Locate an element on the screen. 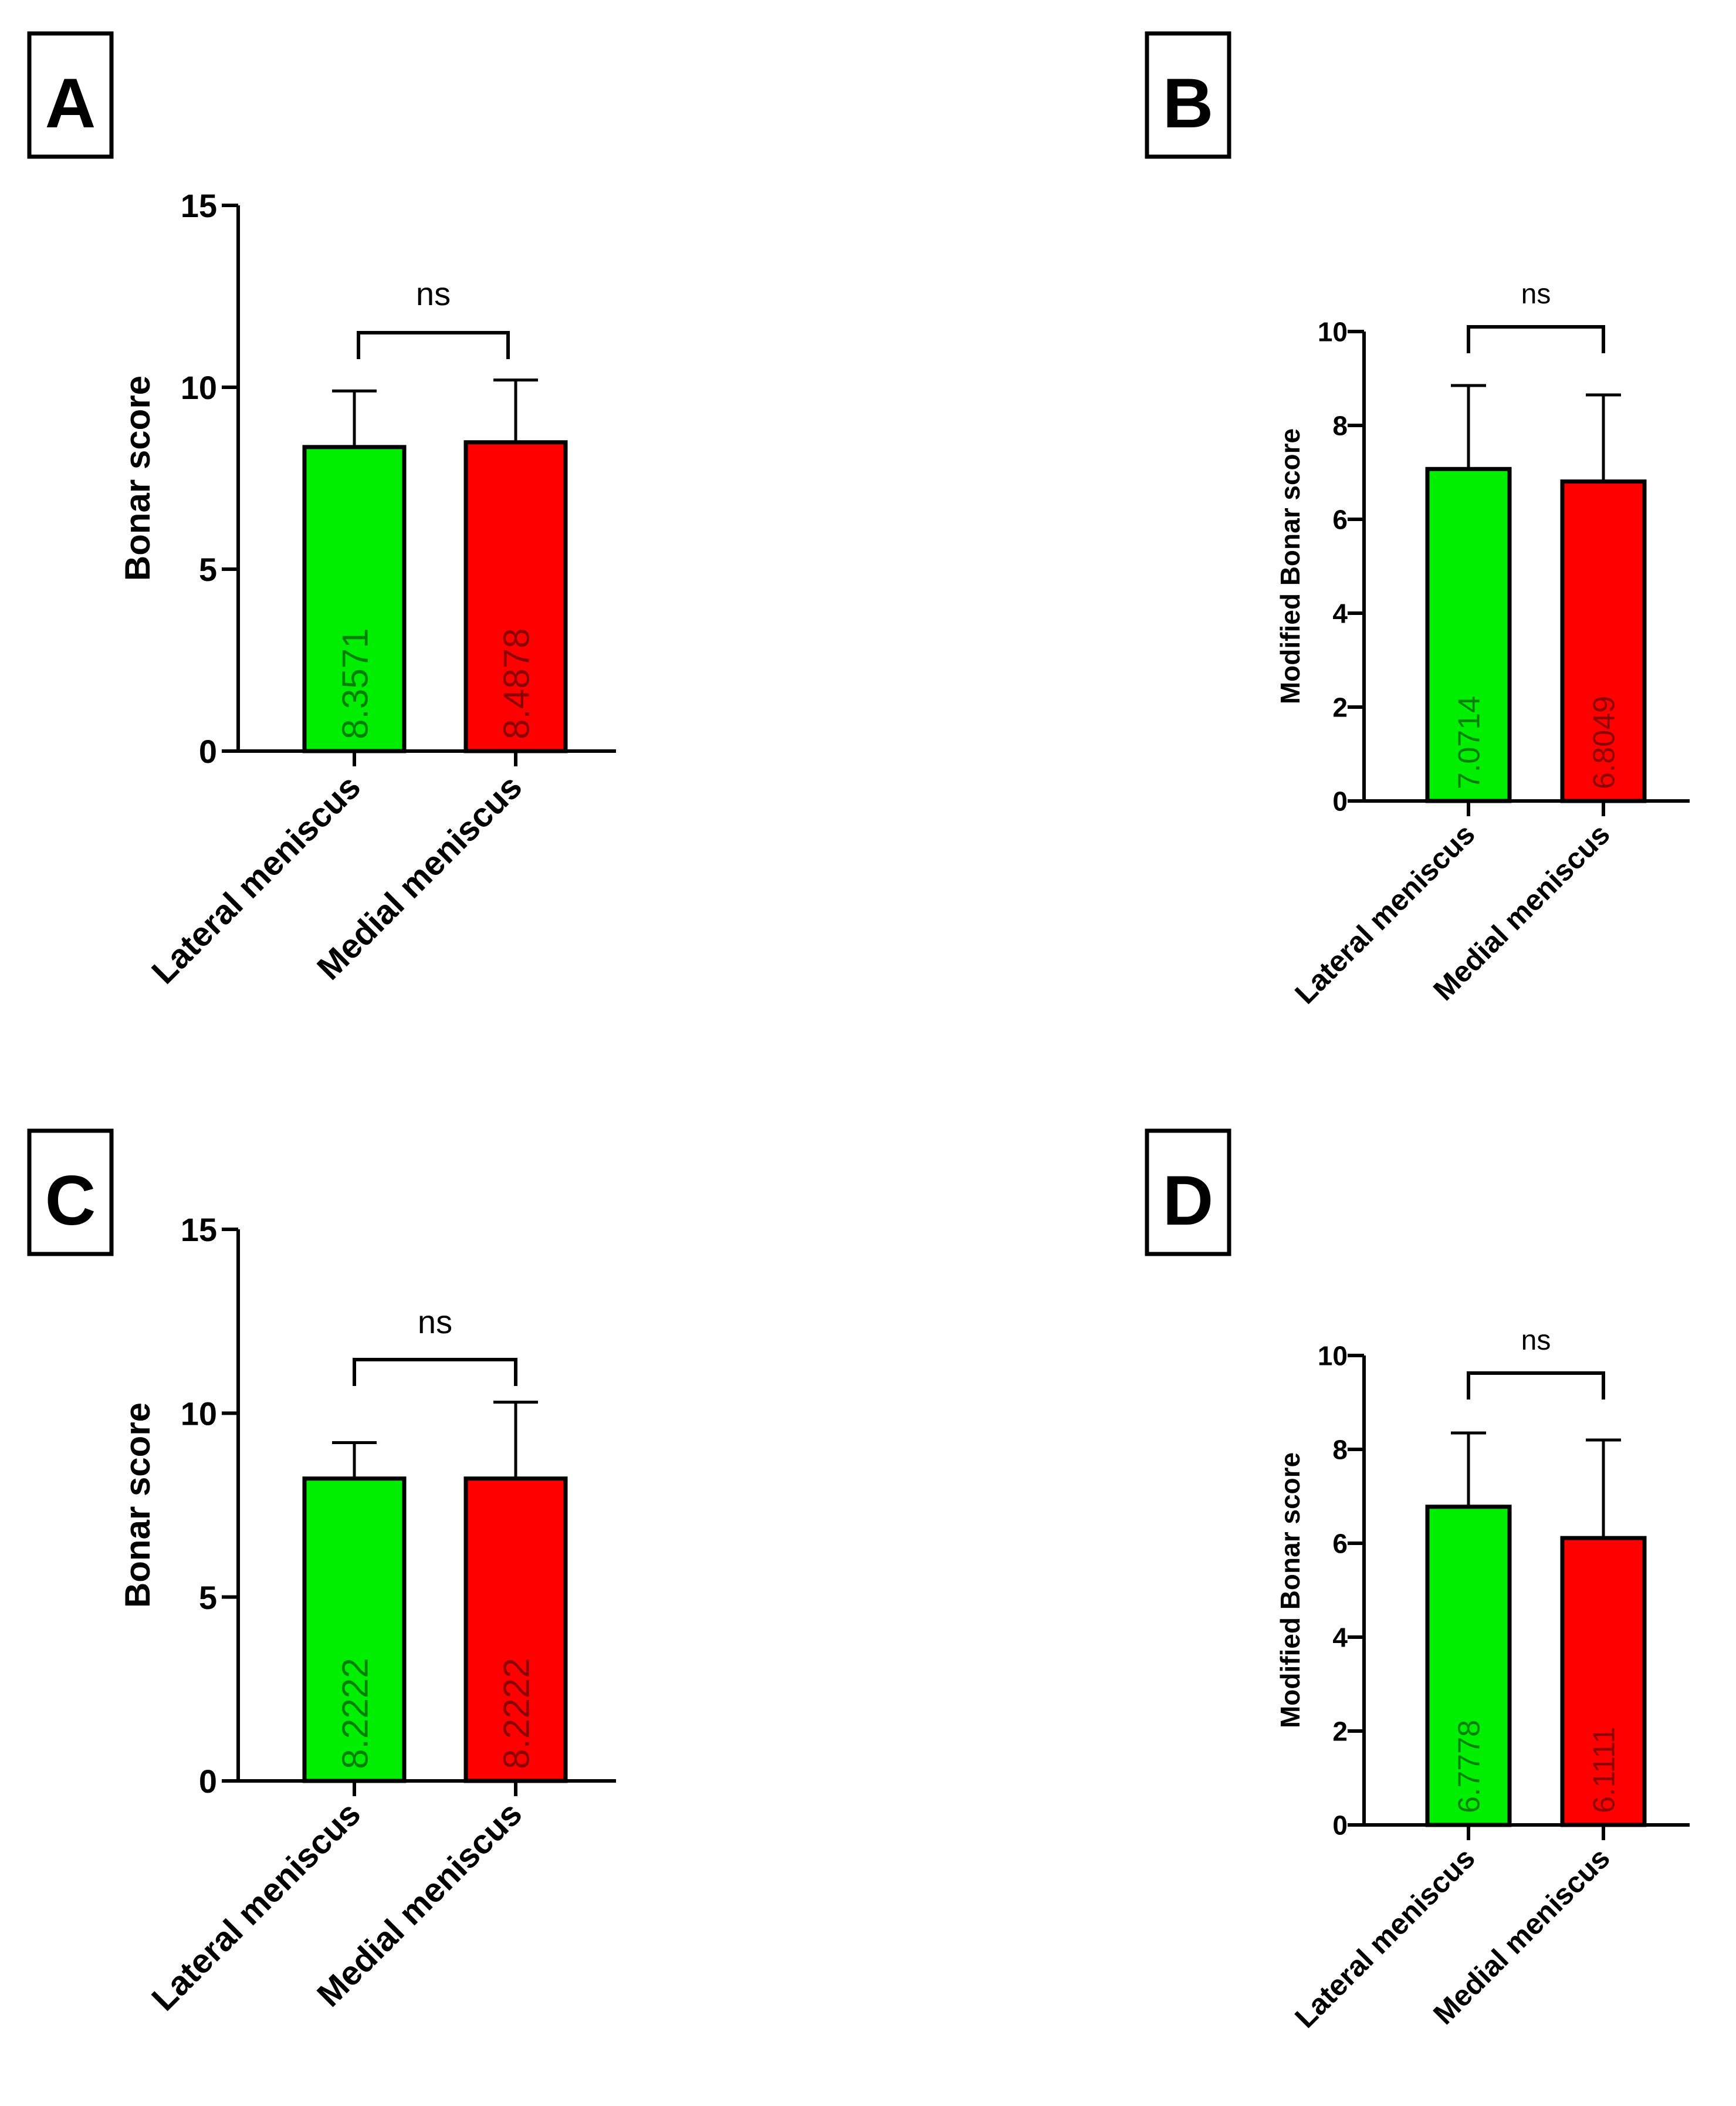 Image resolution: width=1736 pixels, height=2106 pixels. value-label-lateral: 8.3571 is located at coordinates (355, 683).